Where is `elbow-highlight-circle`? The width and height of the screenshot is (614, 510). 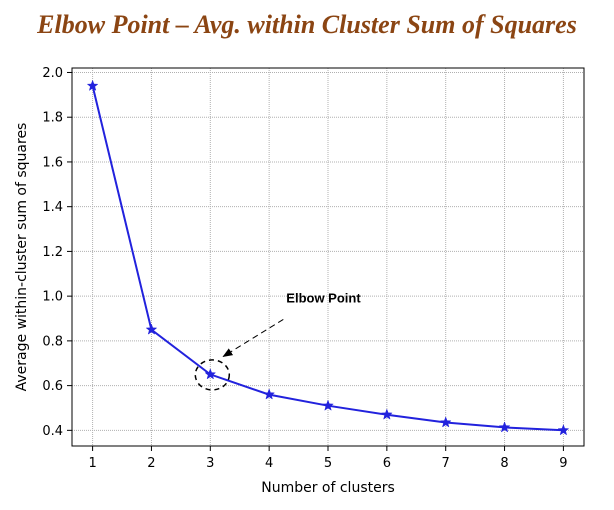 elbow-highlight-circle is located at coordinates (212, 375).